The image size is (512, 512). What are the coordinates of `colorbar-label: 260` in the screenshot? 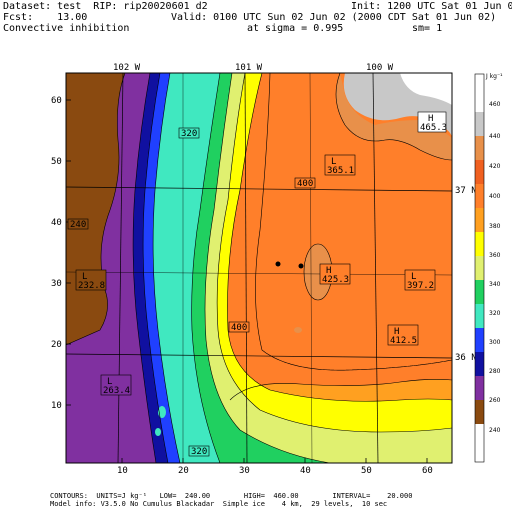 It's located at (495, 400).